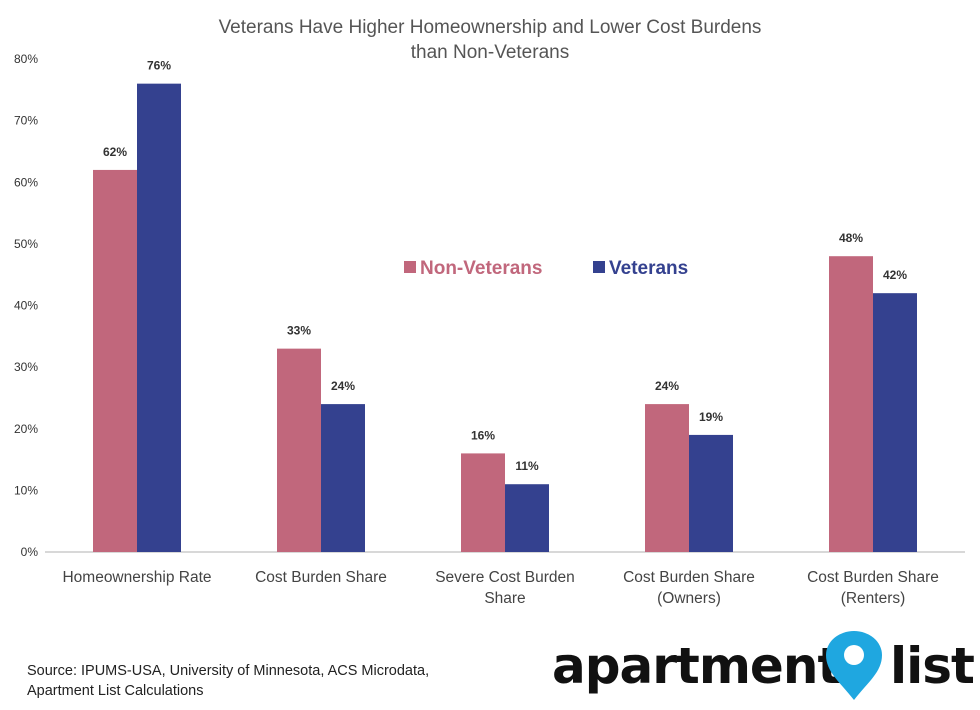 The width and height of the screenshot is (980, 710). I want to click on x-tick-label: (Owners), so click(689, 598).